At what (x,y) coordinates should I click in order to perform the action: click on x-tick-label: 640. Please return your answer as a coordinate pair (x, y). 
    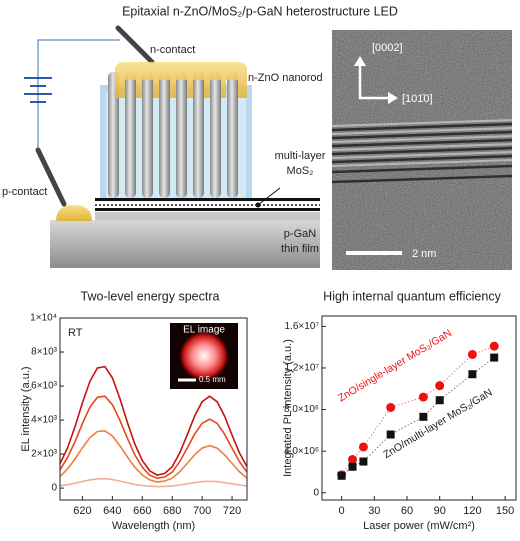
    Looking at the image, I should click on (112, 511).